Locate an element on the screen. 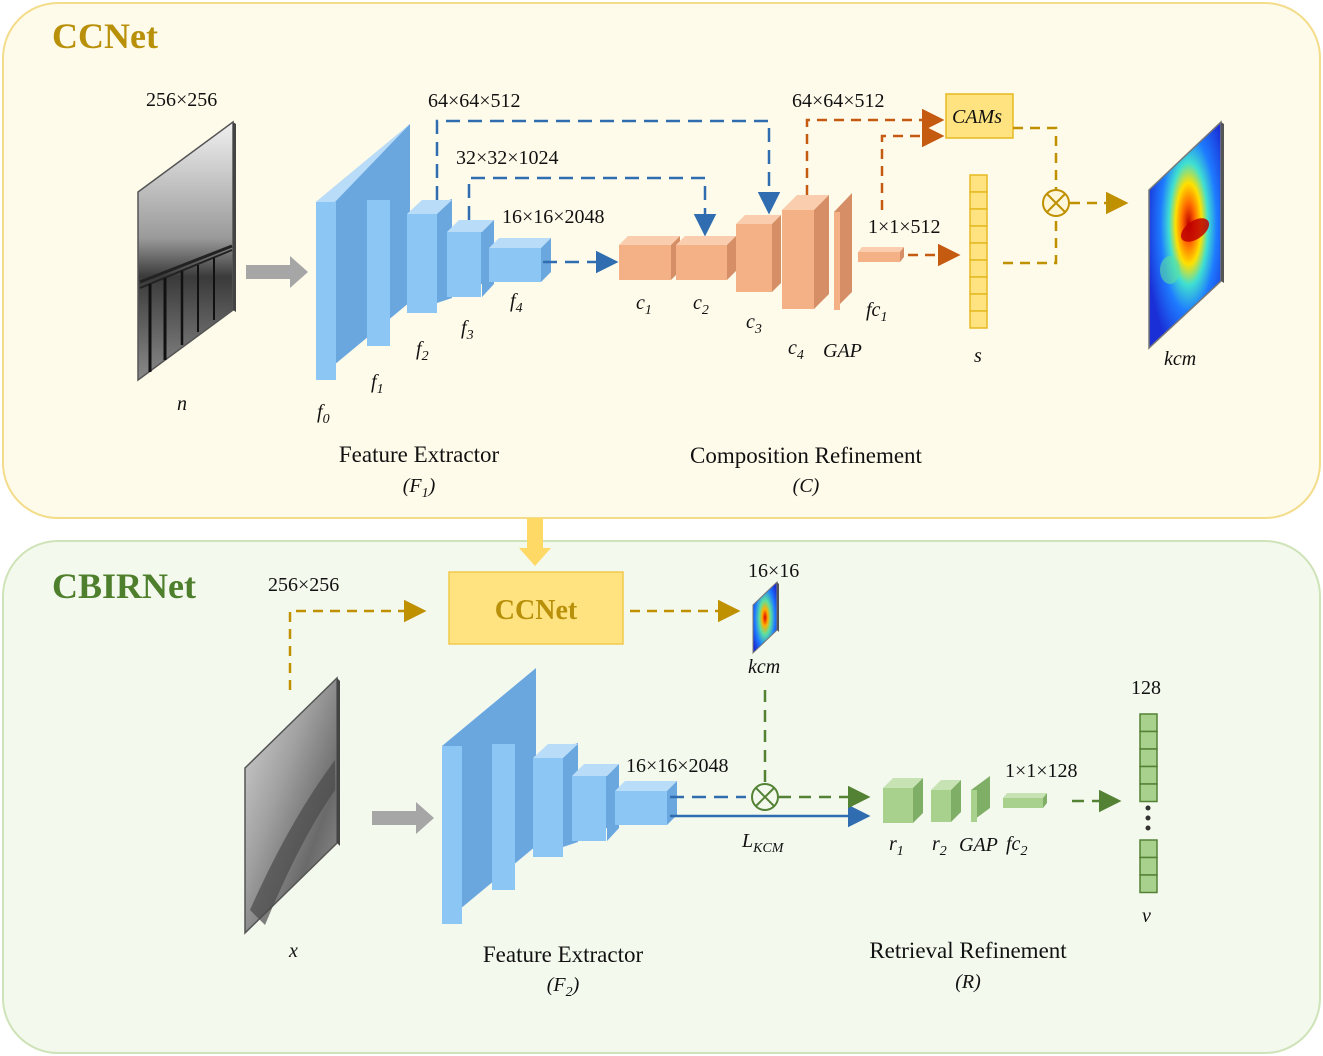 This screenshot has height=1056, width=1323. cbir-kcm-size: 16×16 is located at coordinates (773, 571).